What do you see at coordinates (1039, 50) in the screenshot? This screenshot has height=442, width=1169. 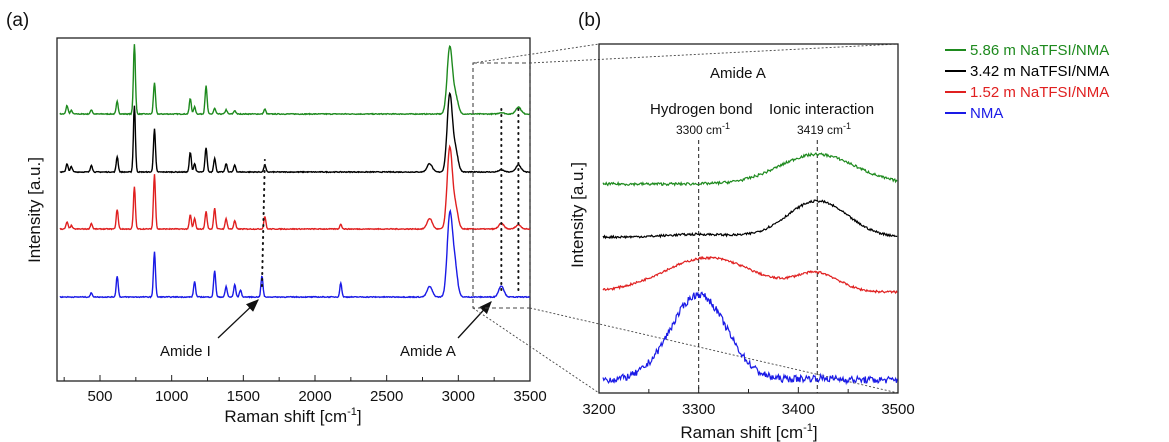 I see `legend-label: 5.86 m NaTFSI/NMA` at bounding box center [1039, 50].